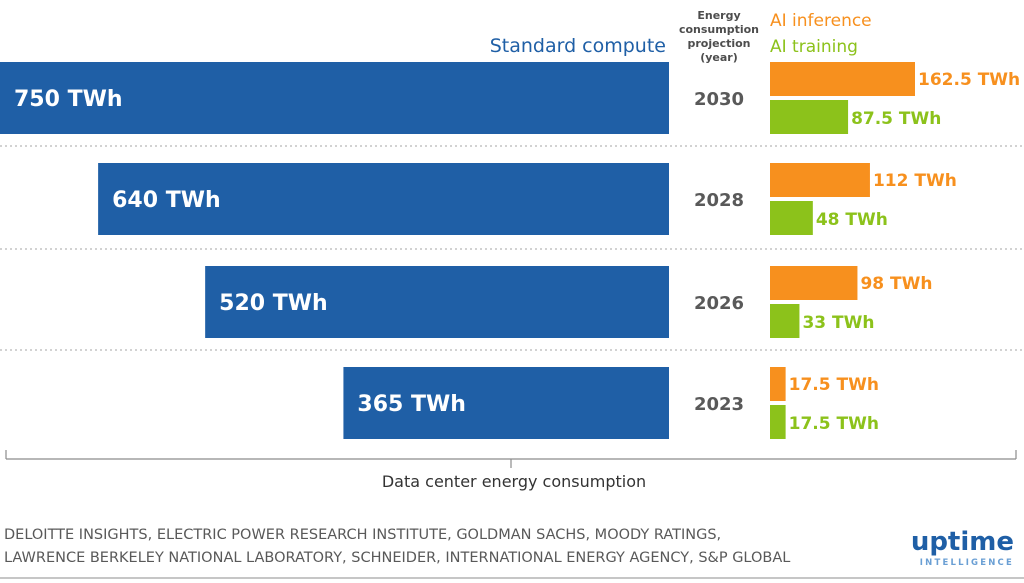 The width and height of the screenshot is (1024, 583). What do you see at coordinates (166, 200) in the screenshot?
I see `standard-compute-value-label: 640 TWh` at bounding box center [166, 200].